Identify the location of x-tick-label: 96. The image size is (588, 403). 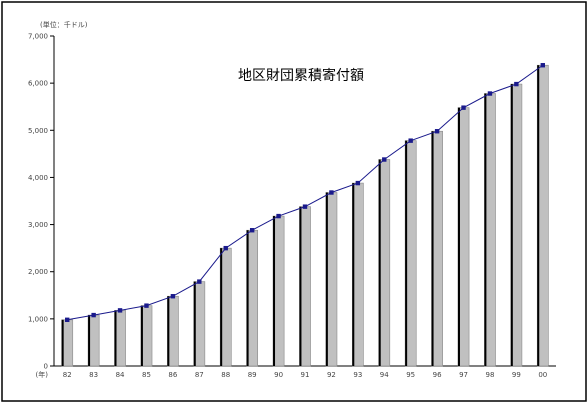
(437, 375).